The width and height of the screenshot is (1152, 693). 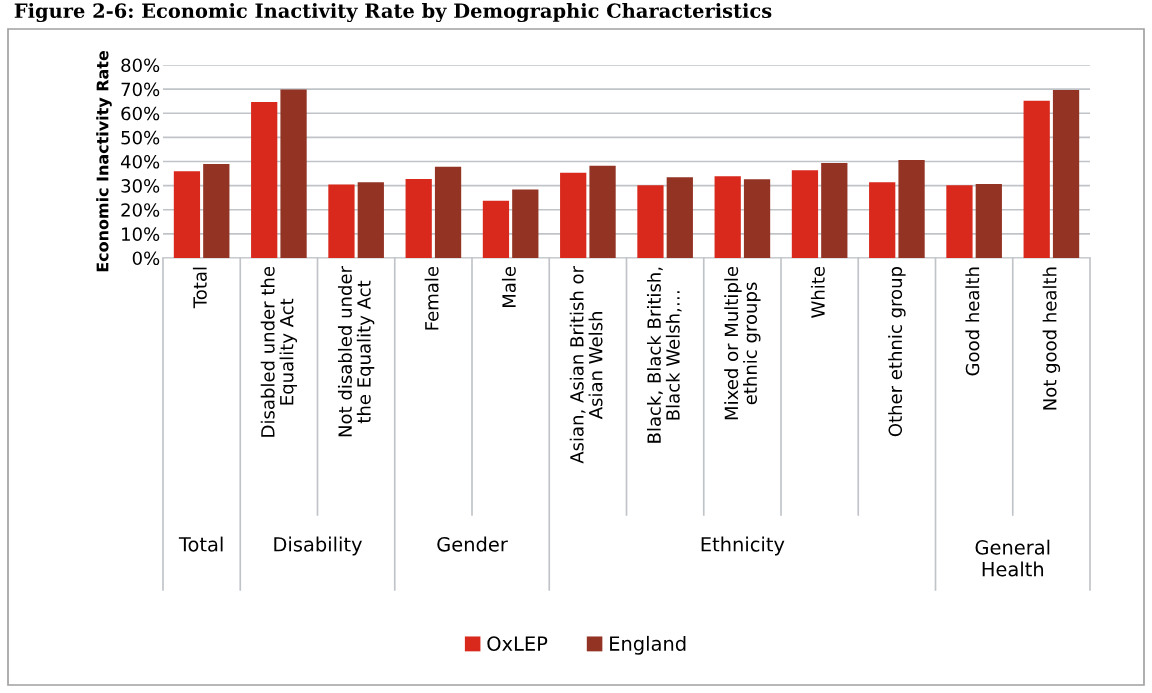 What do you see at coordinates (742, 343) in the screenshot?
I see `x-tick-label: Mixed or Multiple ethnic groups` at bounding box center [742, 343].